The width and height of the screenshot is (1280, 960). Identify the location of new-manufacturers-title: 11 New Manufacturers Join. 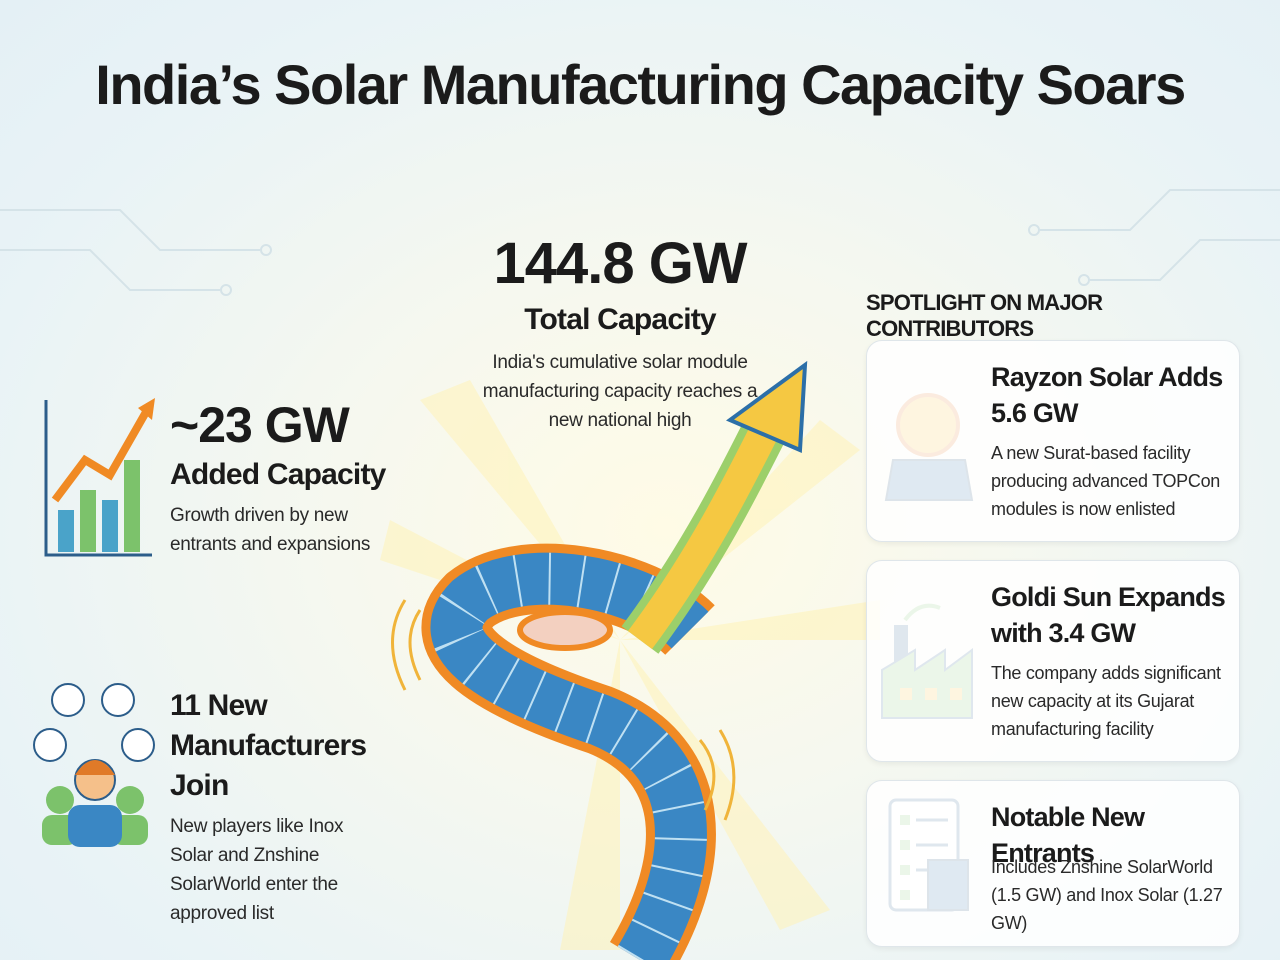
(268, 745).